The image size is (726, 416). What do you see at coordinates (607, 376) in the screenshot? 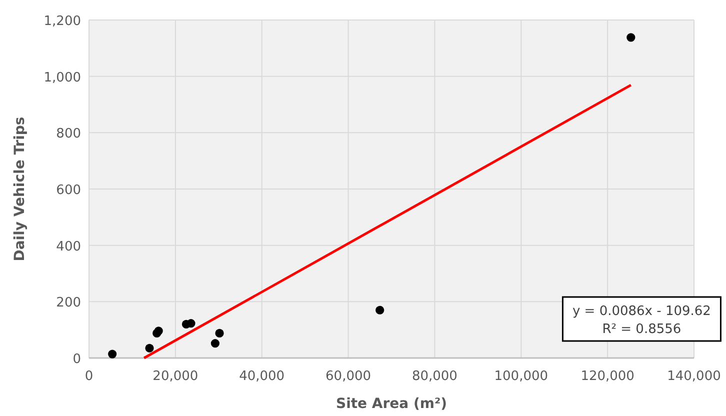
I see `x-tick-label: 120,000` at bounding box center [607, 376].